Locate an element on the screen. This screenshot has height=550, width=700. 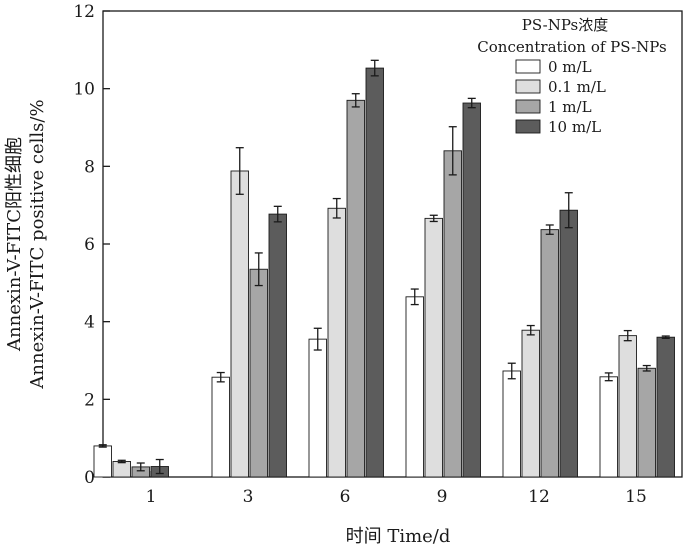
legend-label-2: 1 m/L is located at coordinates (570, 107).